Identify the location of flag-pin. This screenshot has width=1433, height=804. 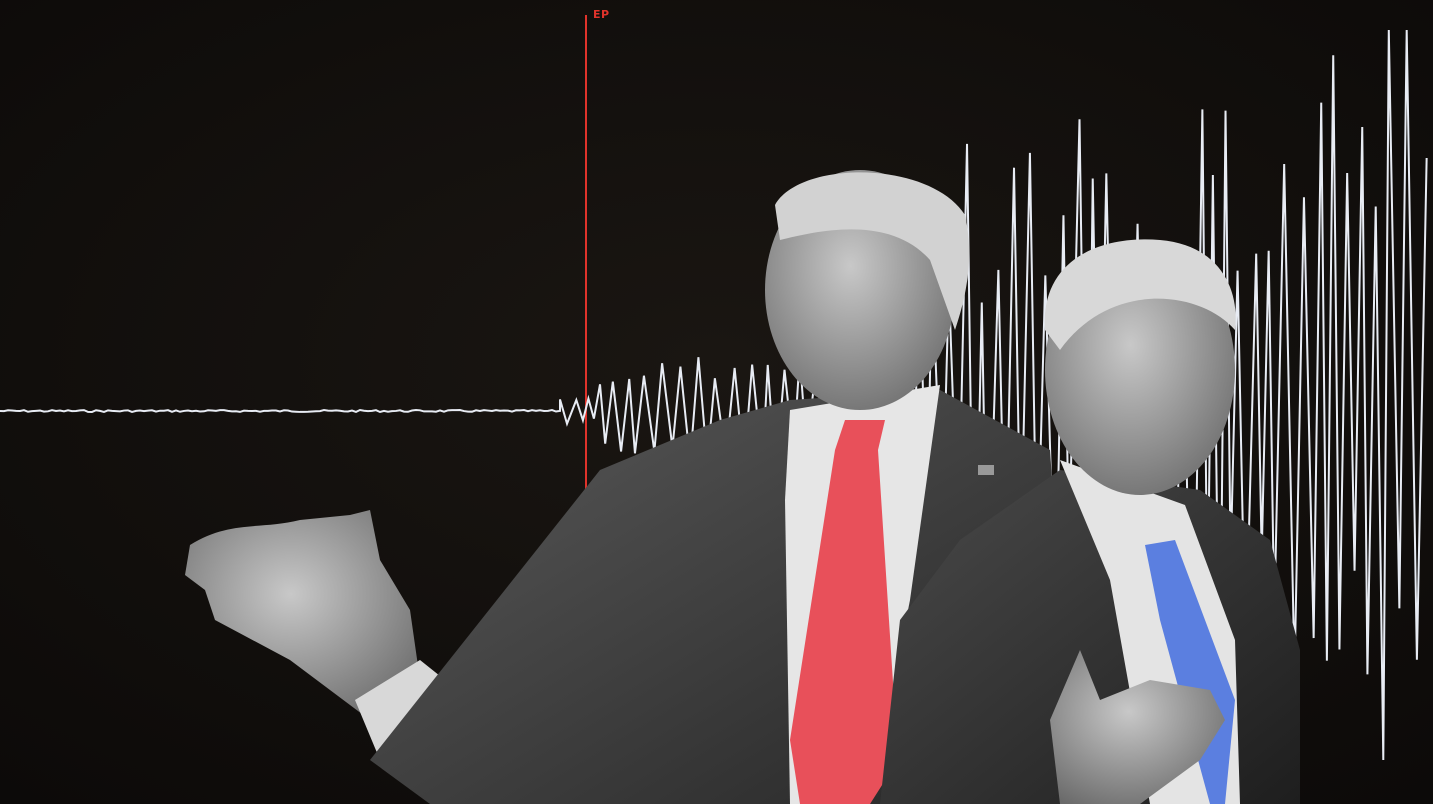
(986, 470).